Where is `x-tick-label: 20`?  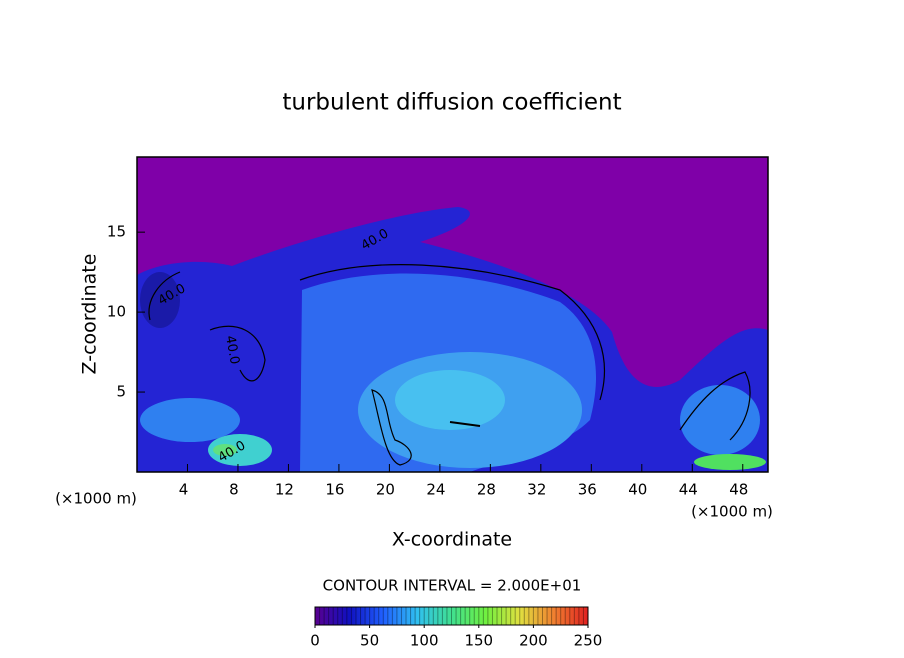
x-tick-label: 20 is located at coordinates (385, 490).